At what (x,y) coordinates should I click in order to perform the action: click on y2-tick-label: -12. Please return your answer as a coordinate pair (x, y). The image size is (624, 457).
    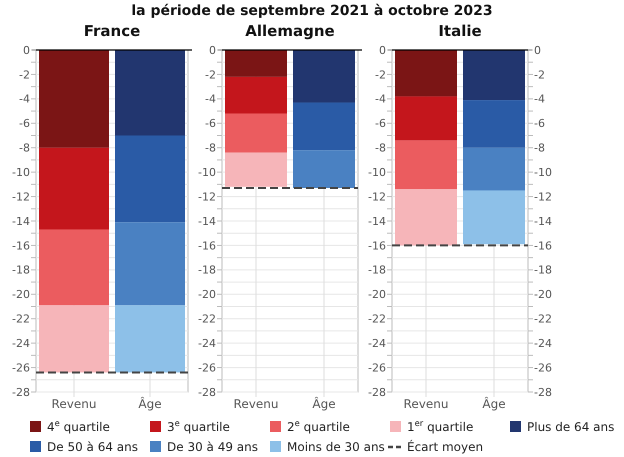
    Looking at the image, I should click on (543, 197).